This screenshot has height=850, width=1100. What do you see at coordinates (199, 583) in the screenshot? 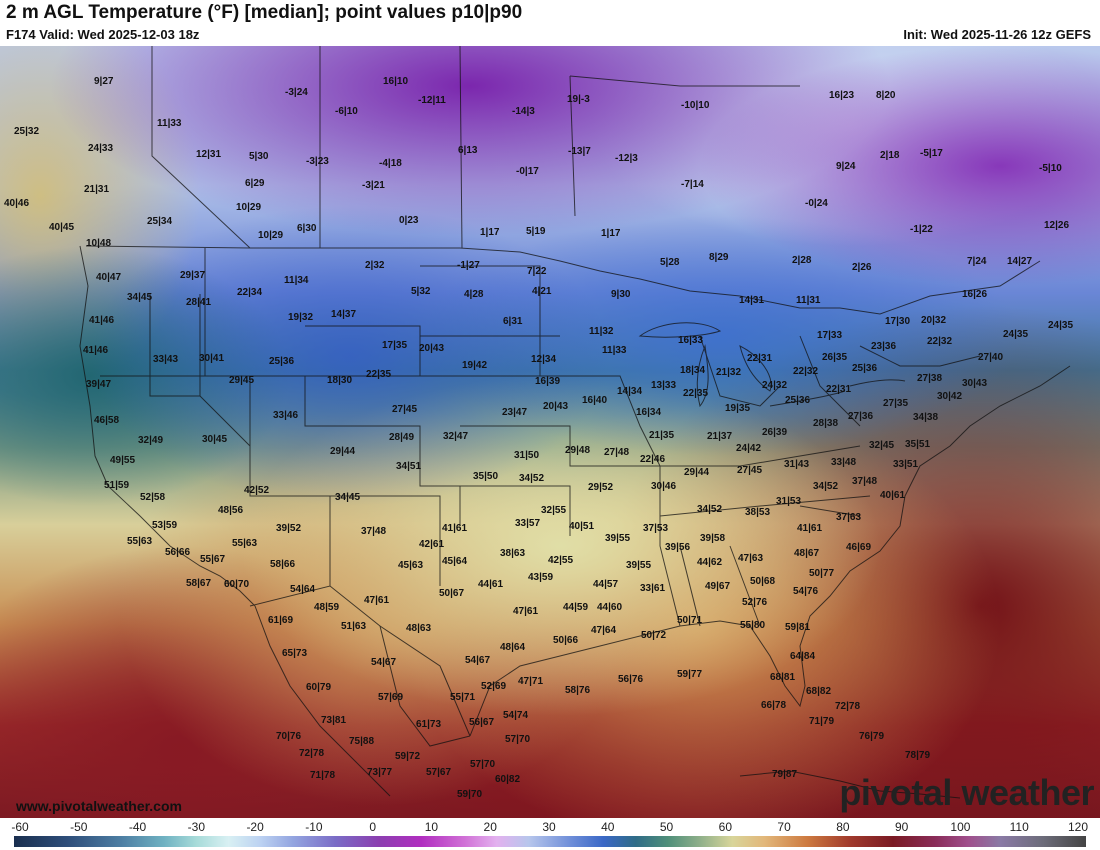
I see `point-value-label: 58|67` at bounding box center [199, 583].